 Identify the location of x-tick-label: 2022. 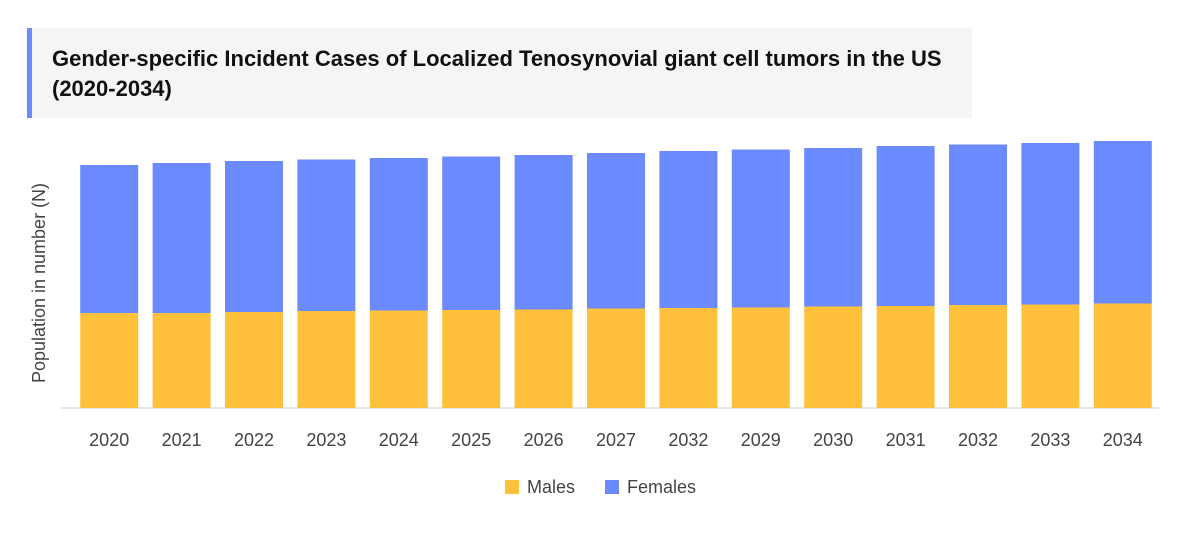
(254, 440).